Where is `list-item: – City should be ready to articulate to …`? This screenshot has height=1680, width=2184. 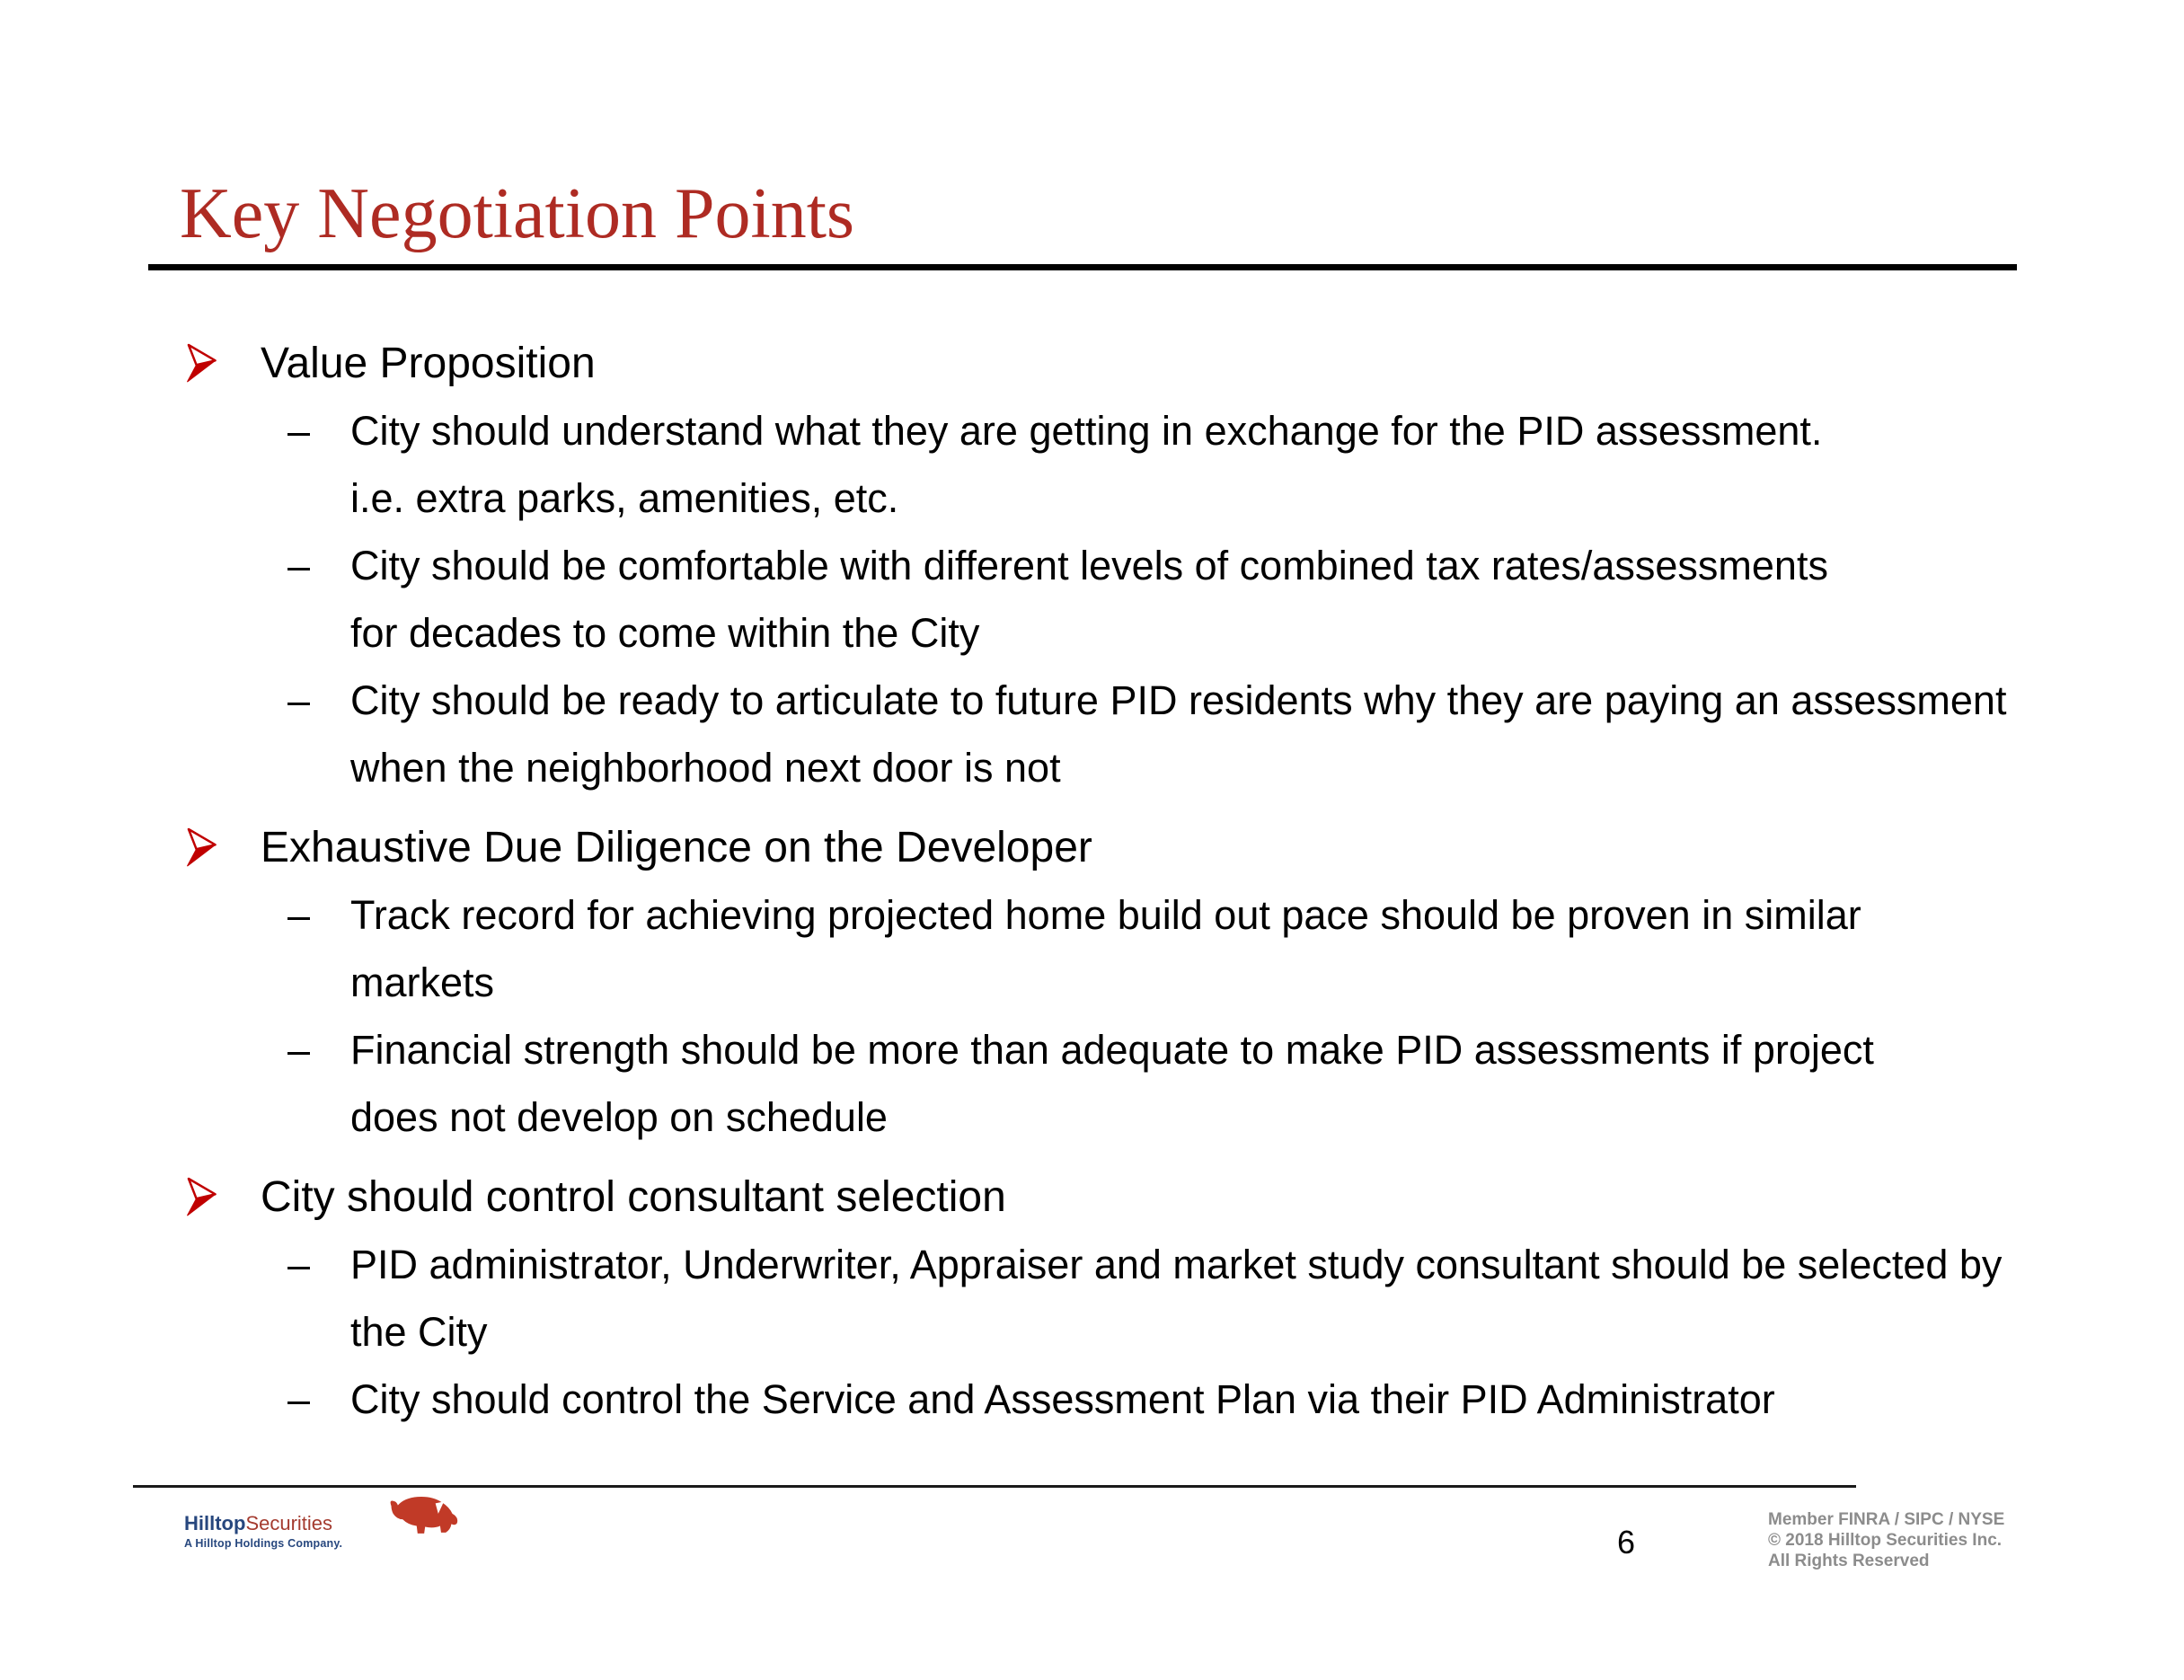
list-item: – City should be ready to articulate to … is located at coordinates (1236, 734).